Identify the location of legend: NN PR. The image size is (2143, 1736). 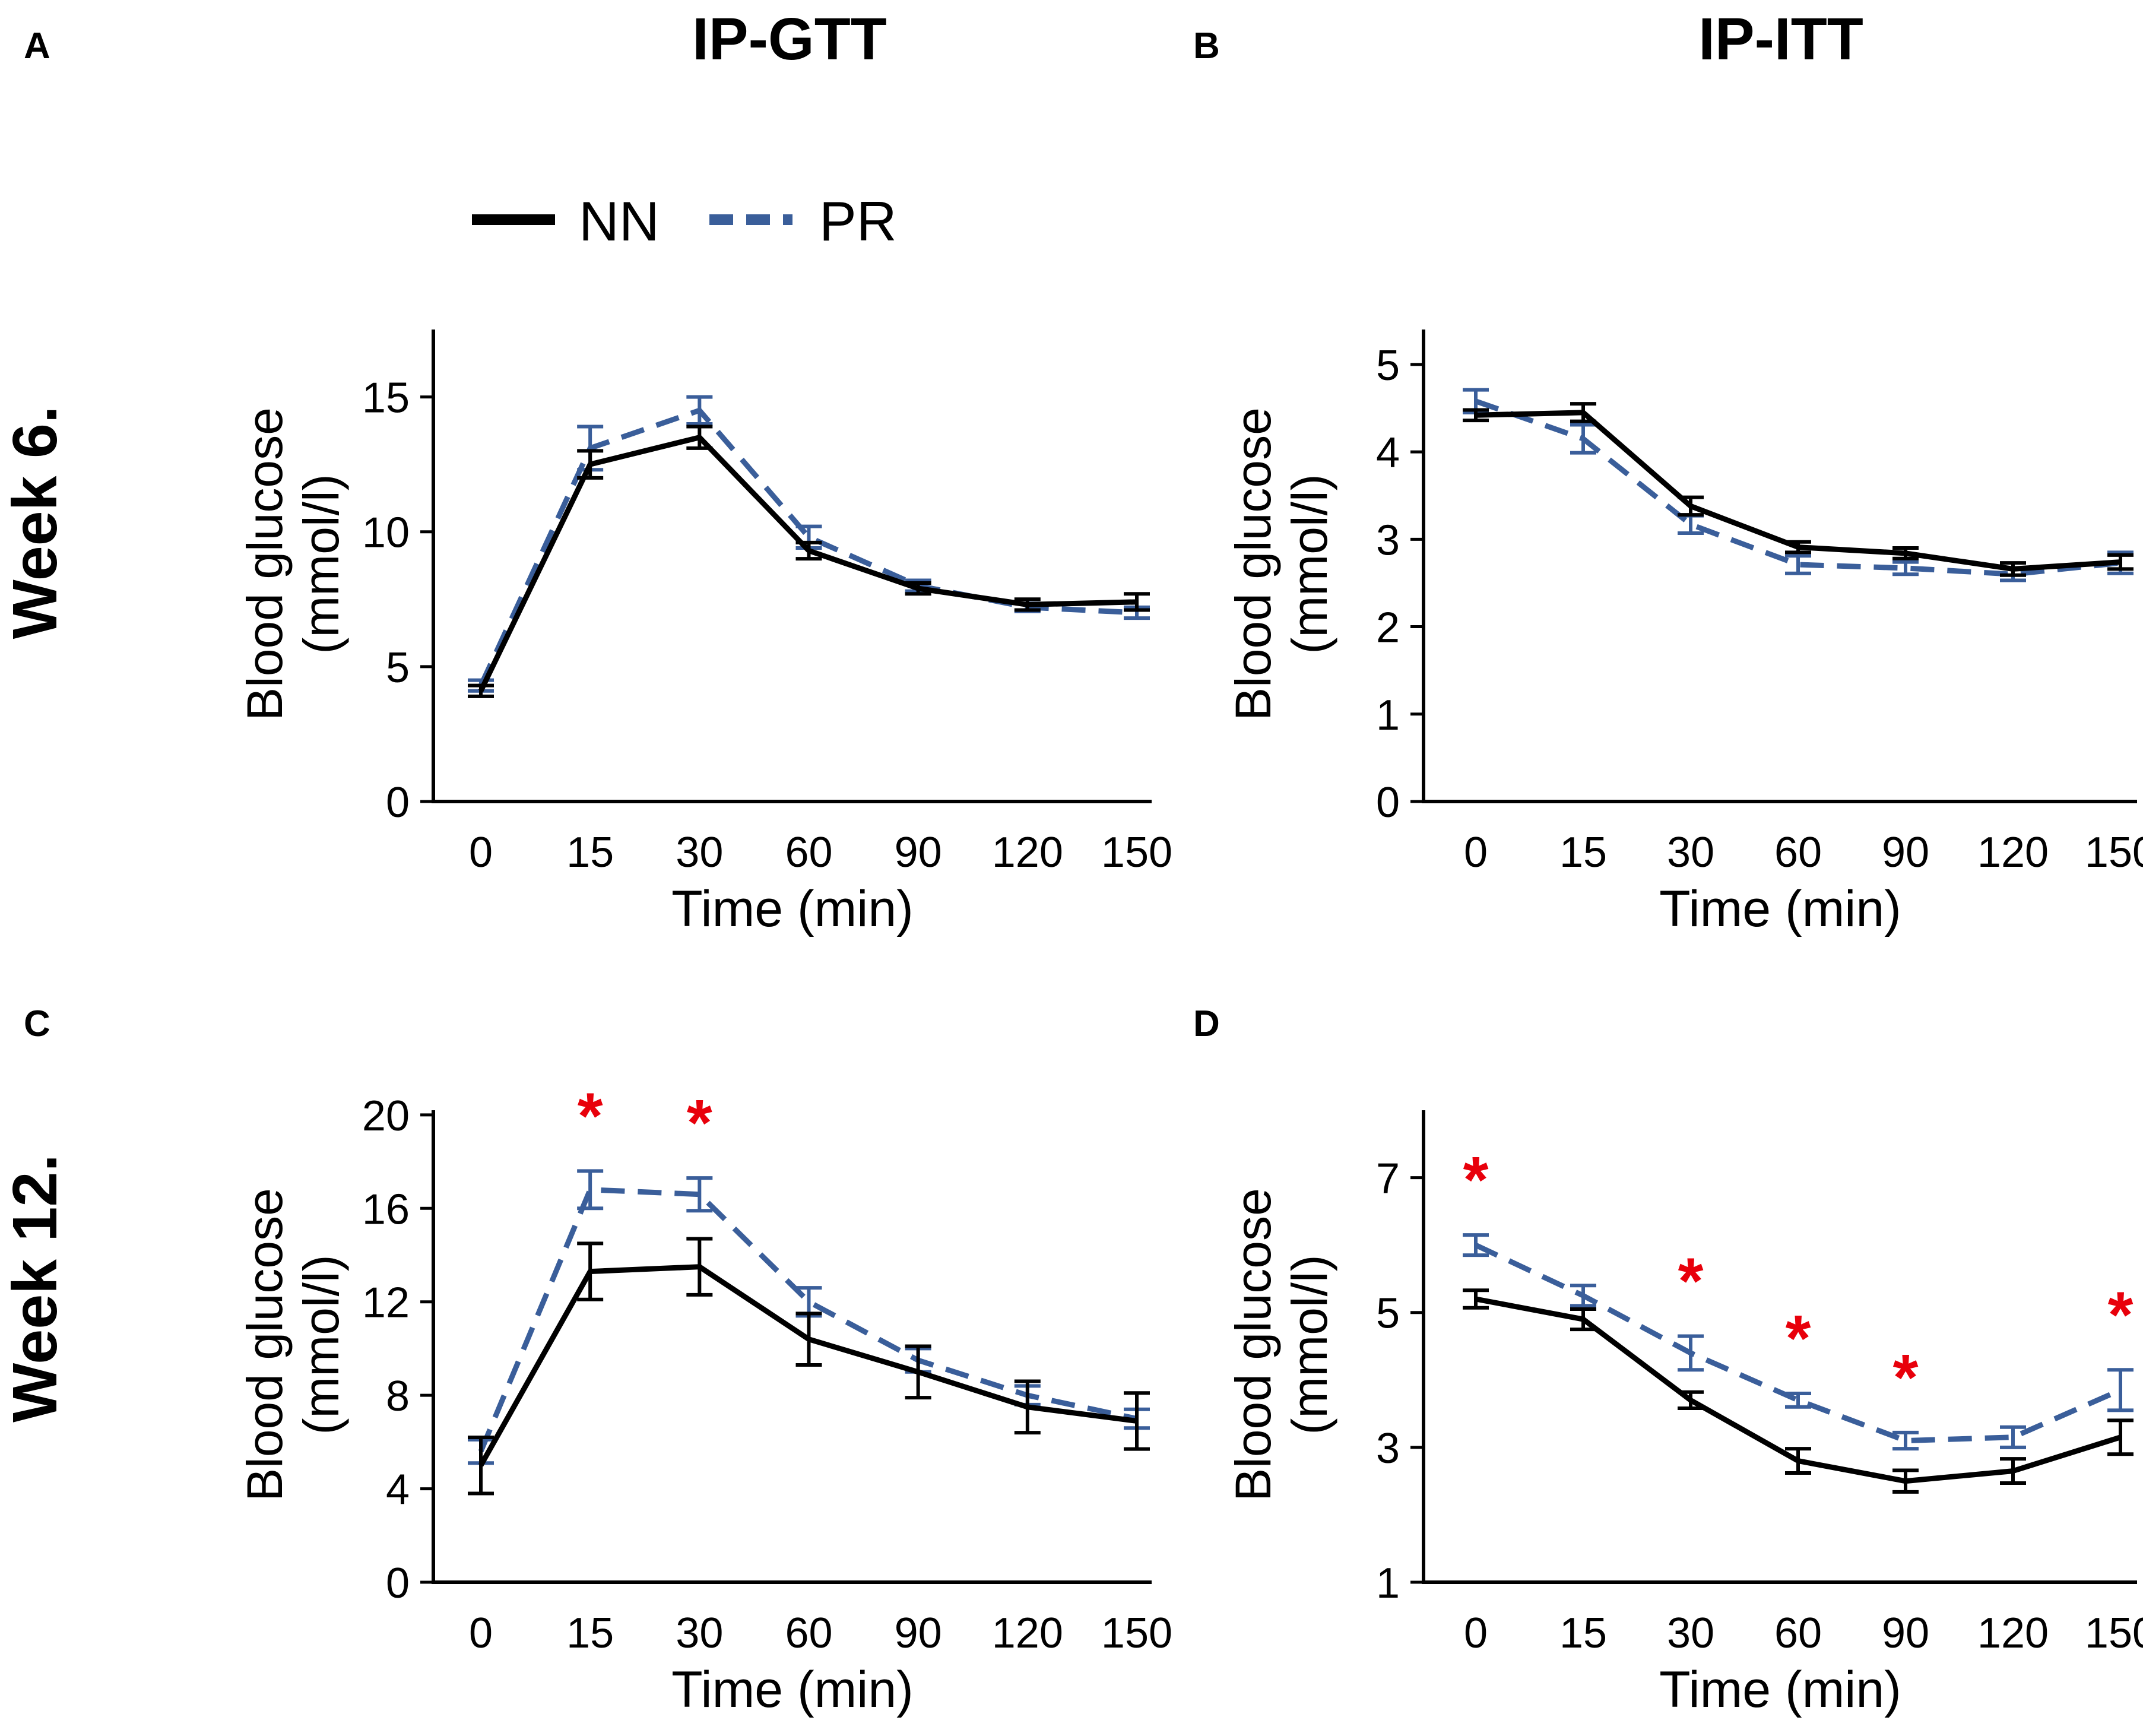
(684, 221).